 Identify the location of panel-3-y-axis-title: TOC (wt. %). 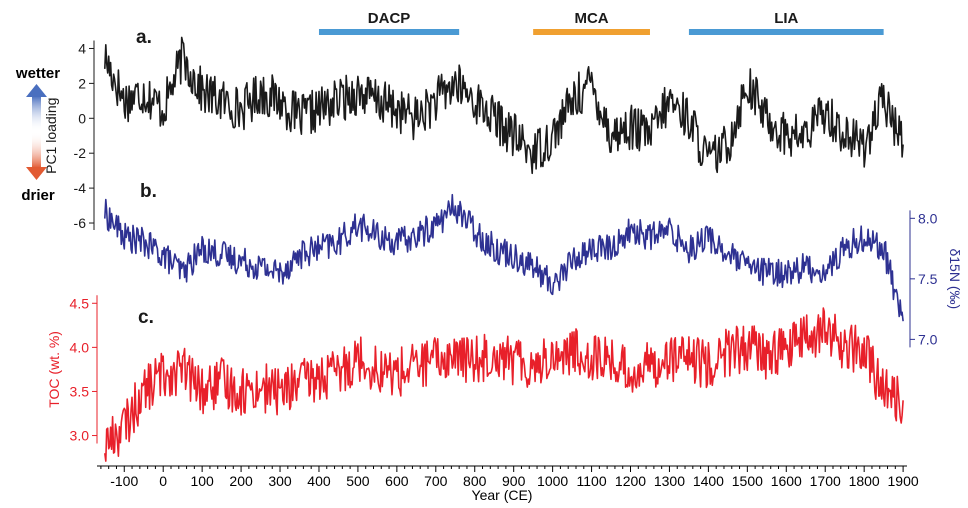
(54, 369).